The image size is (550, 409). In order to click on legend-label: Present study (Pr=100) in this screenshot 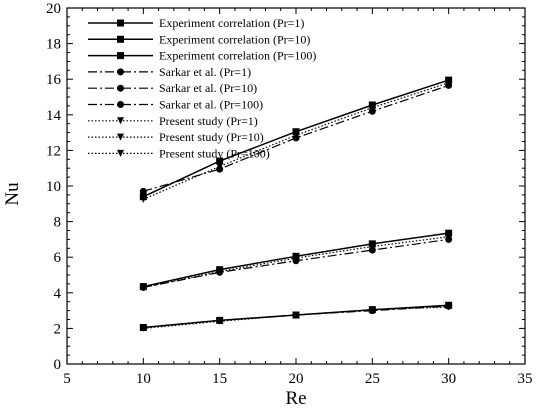, I will do `click(214, 153)`.